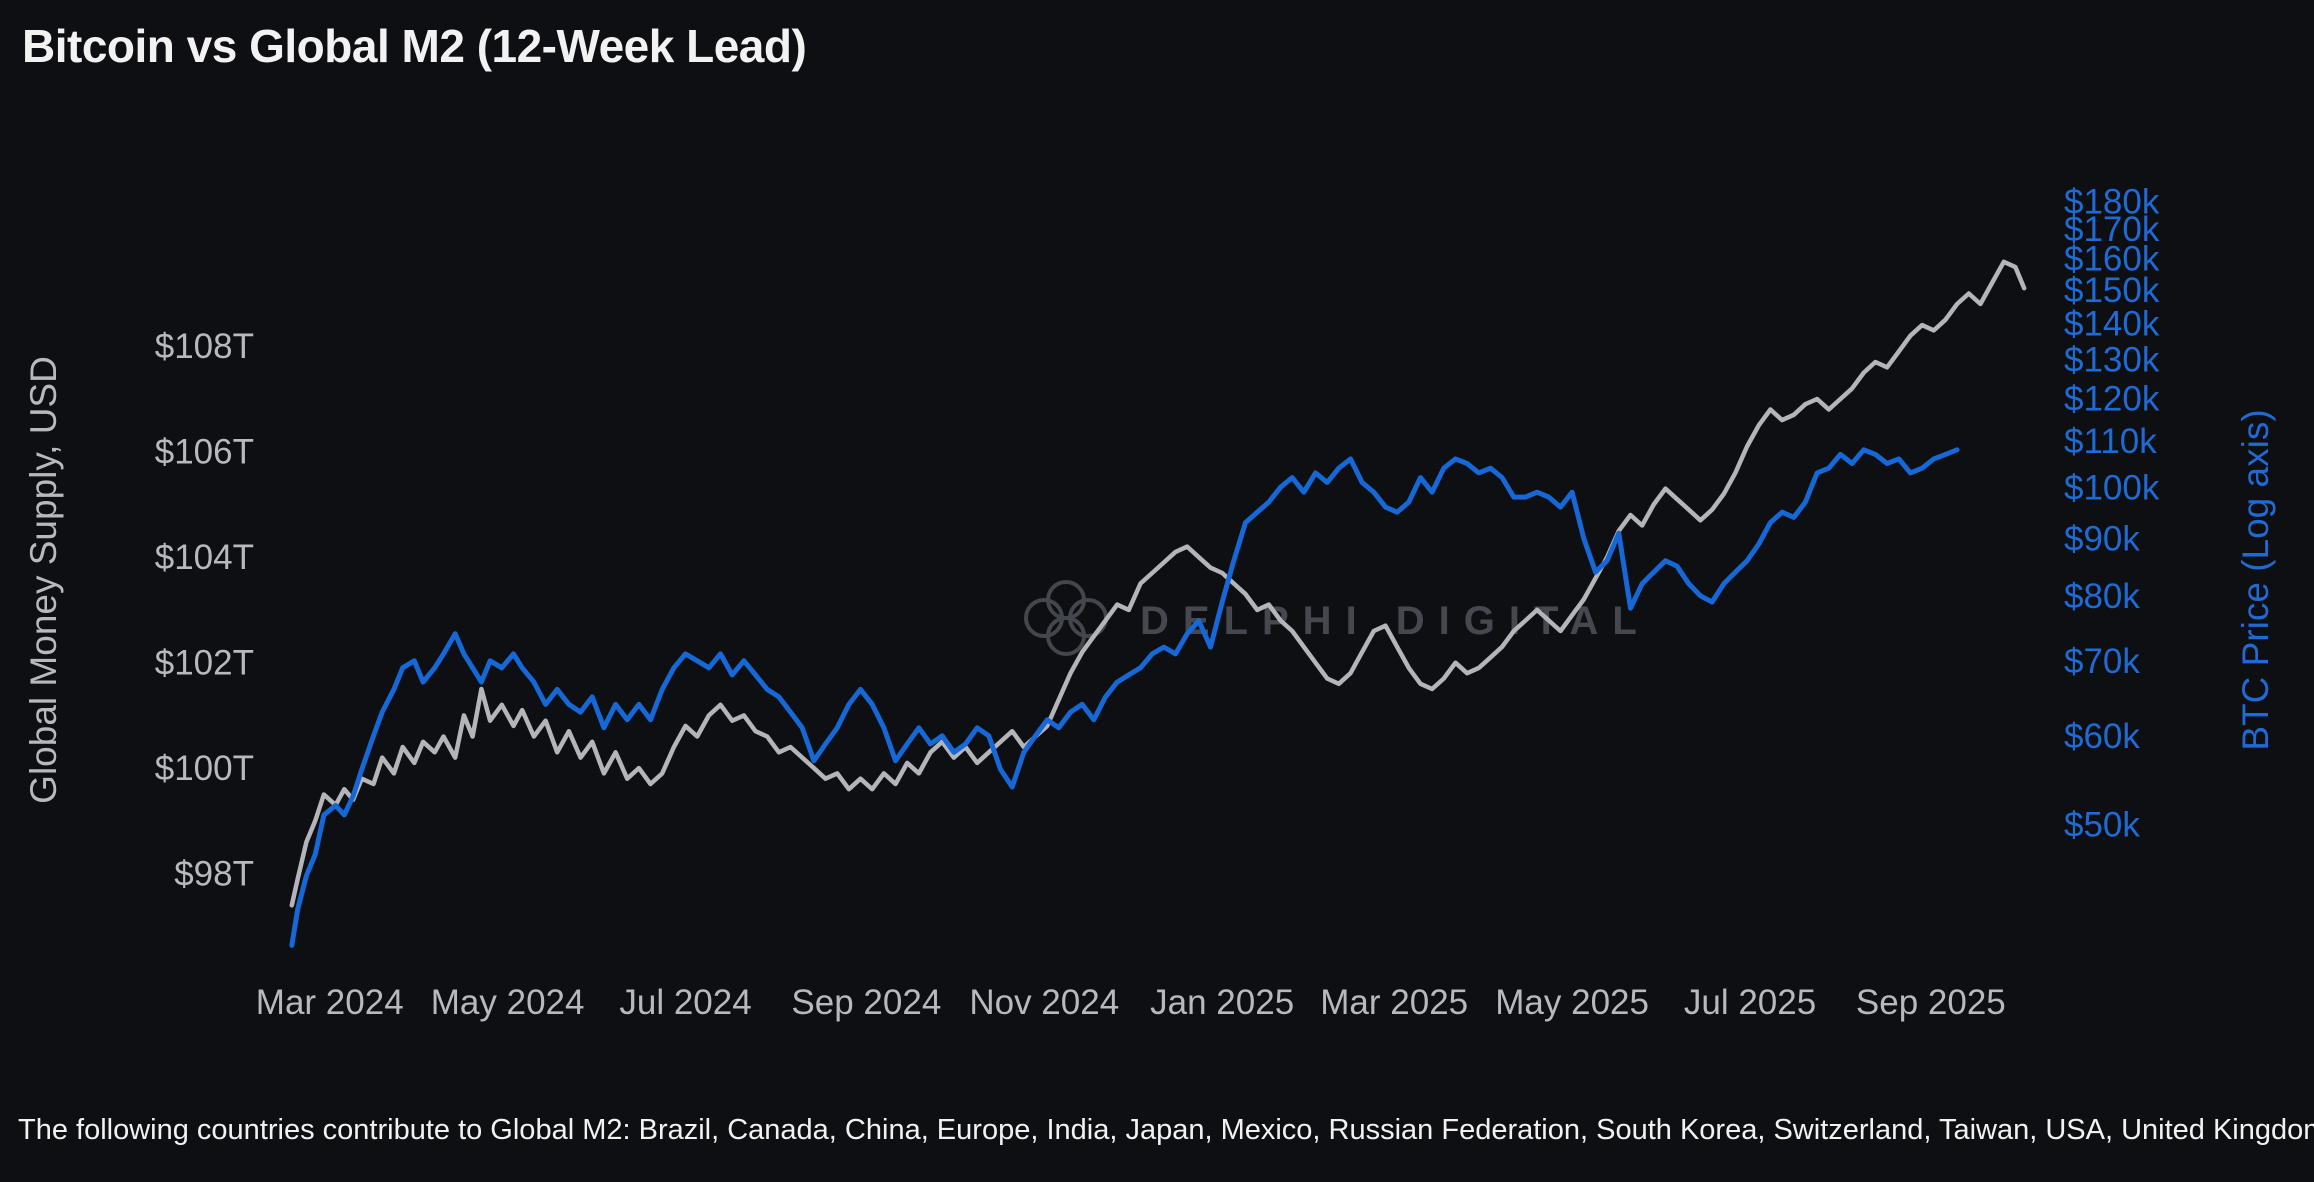 Image resolution: width=2314 pixels, height=1182 pixels. I want to click on y-right-tick-label: $120k, so click(2112, 399).